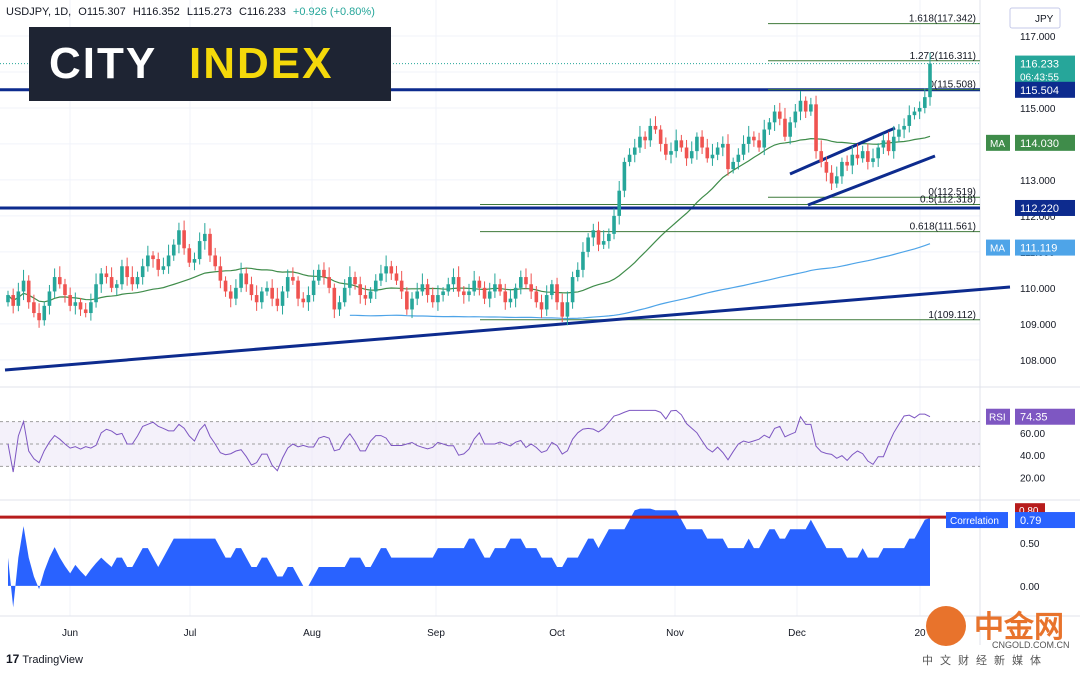  I want to click on fib-level-label: 0.5(112.318), so click(948, 199).